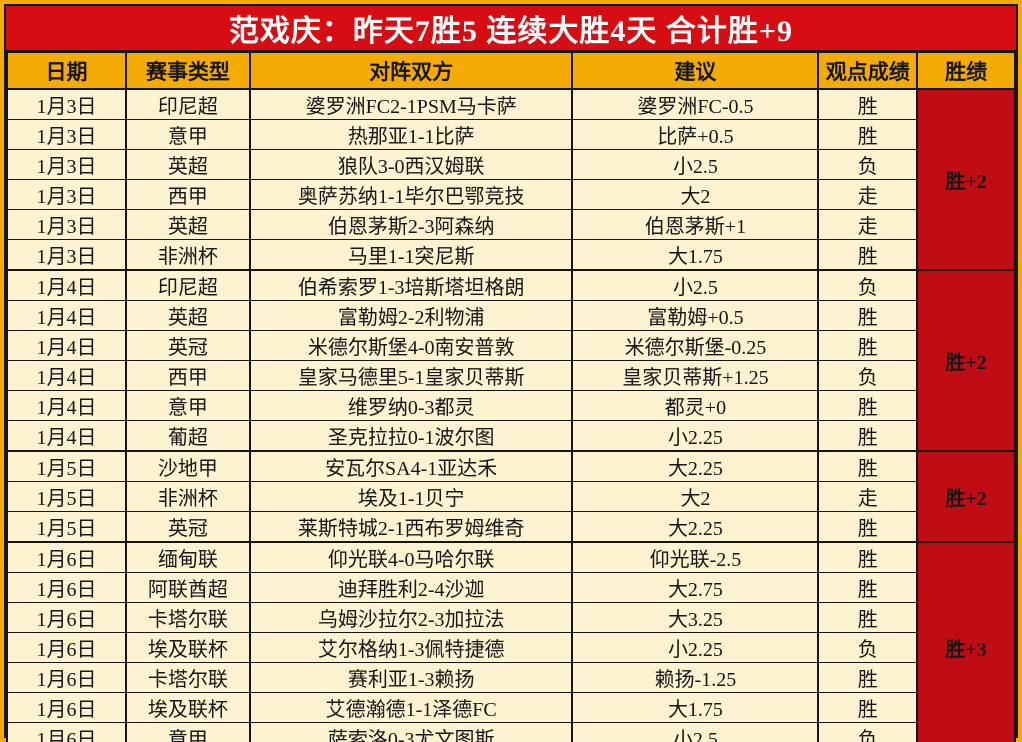 This screenshot has height=742, width=1022. Describe the element at coordinates (411, 707) in the screenshot. I see `cell-match: 艾德瀚德1-1泽德FC` at that location.